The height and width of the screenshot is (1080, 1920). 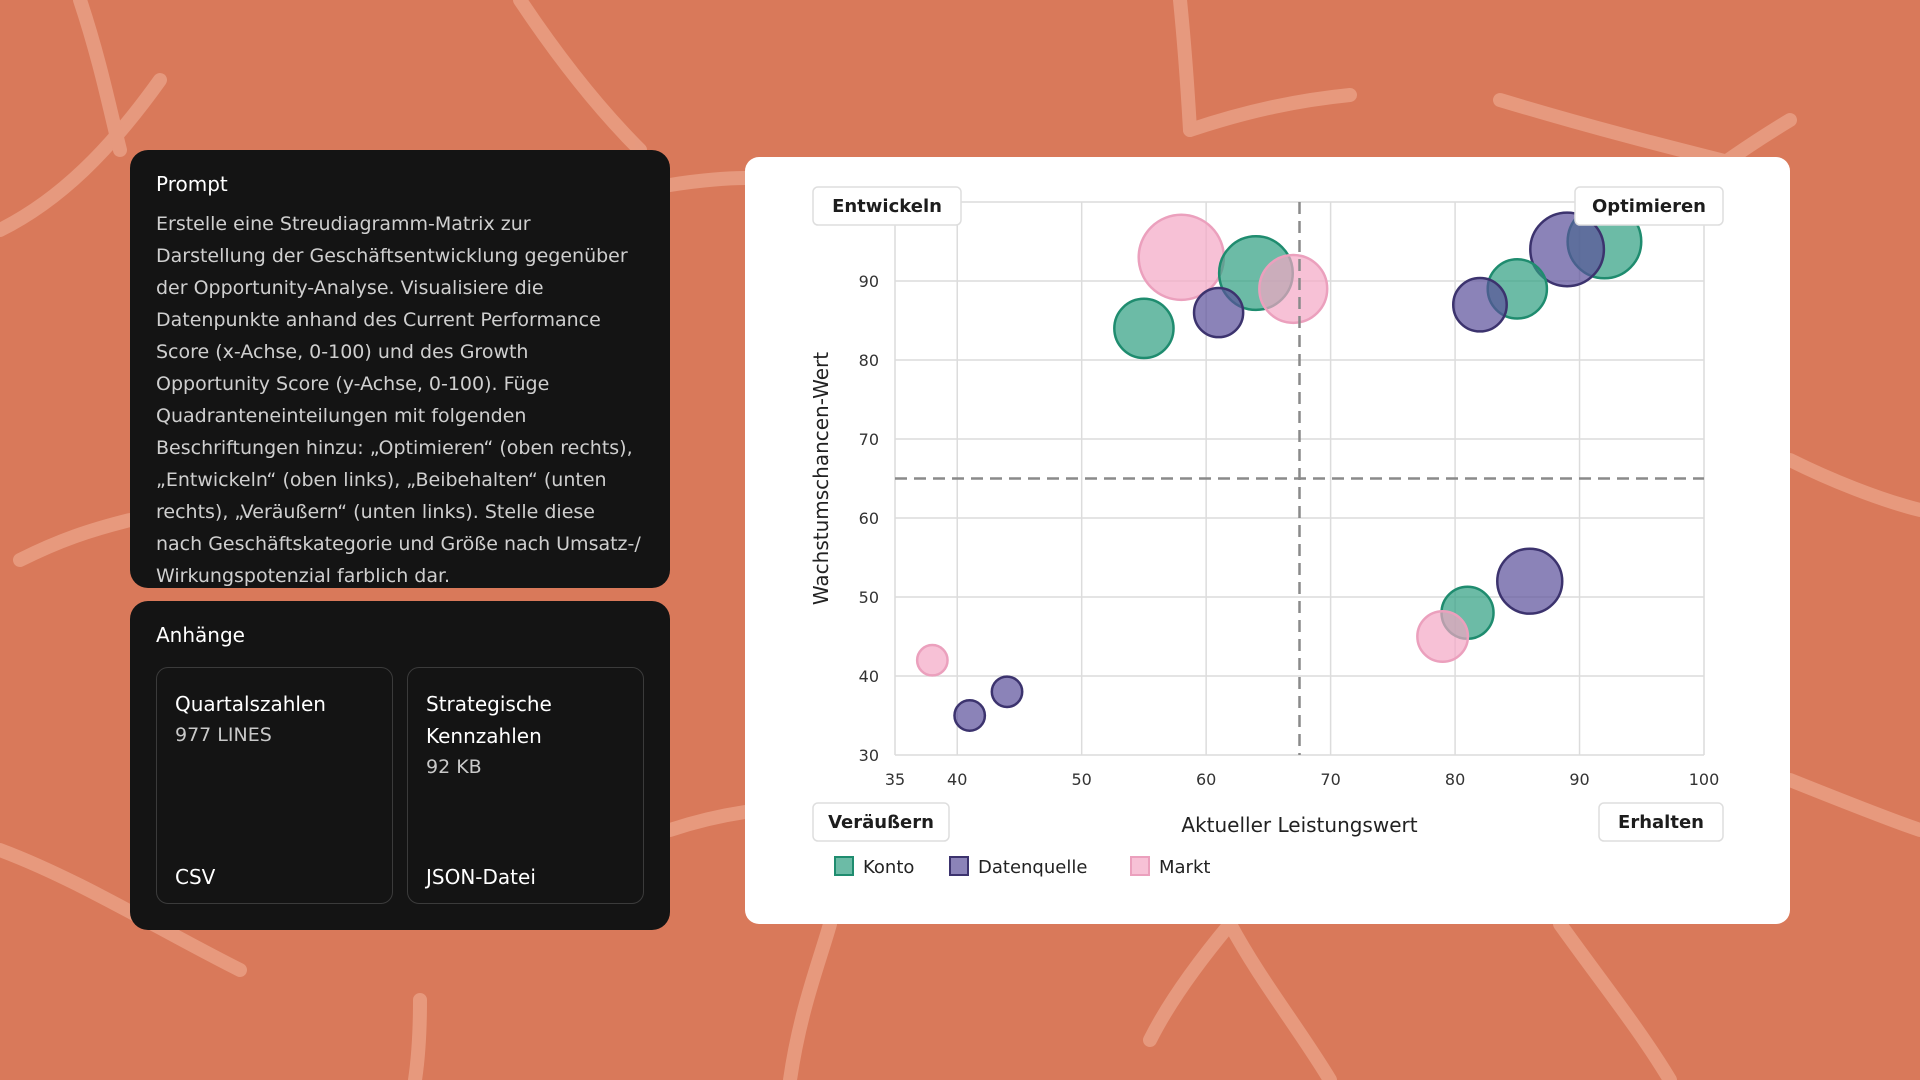 I want to click on attachment-meta: 92 KB, so click(x=454, y=767).